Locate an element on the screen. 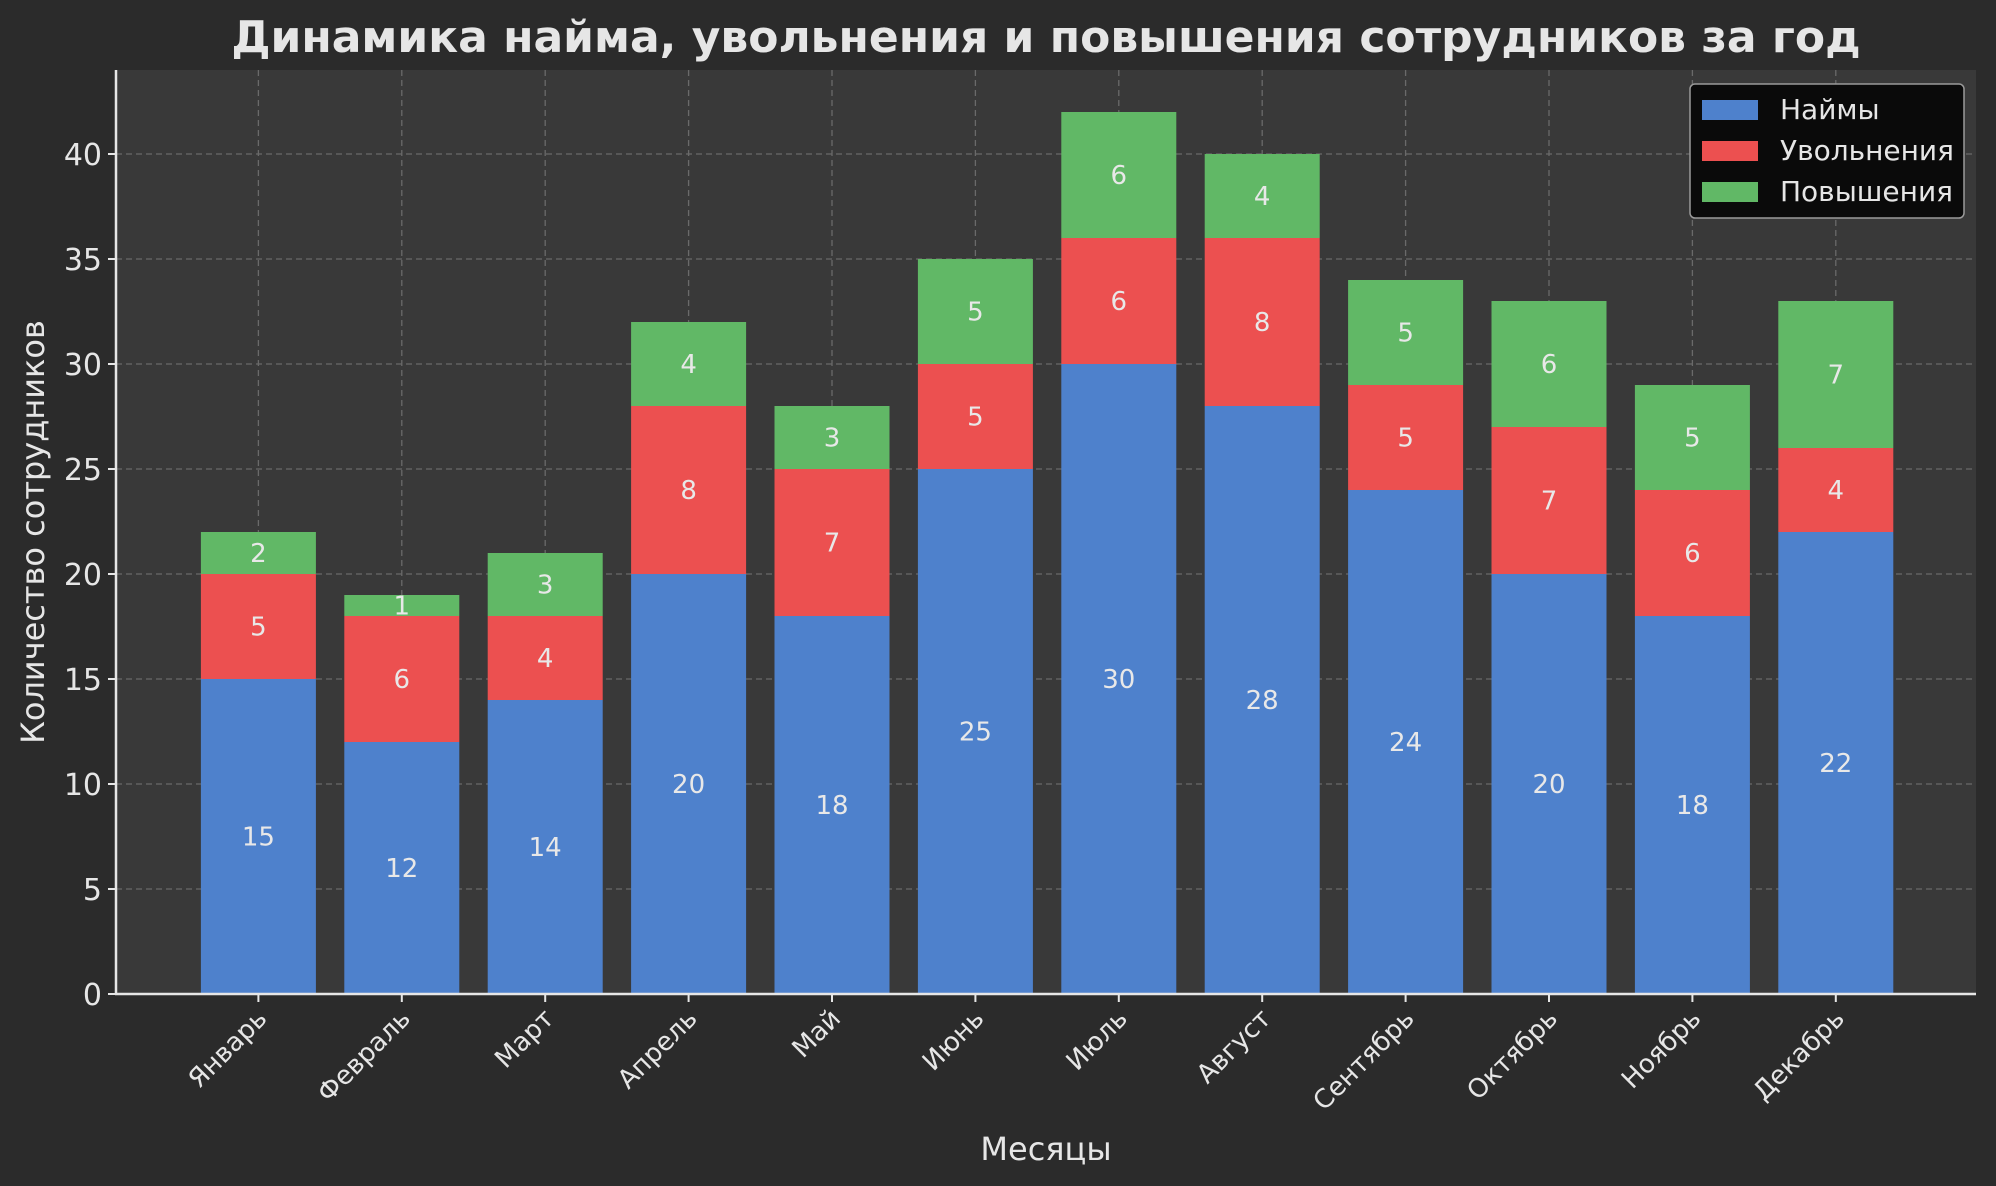 The height and width of the screenshot is (1186, 1996). bar-value-label: 14 is located at coordinates (545, 848).